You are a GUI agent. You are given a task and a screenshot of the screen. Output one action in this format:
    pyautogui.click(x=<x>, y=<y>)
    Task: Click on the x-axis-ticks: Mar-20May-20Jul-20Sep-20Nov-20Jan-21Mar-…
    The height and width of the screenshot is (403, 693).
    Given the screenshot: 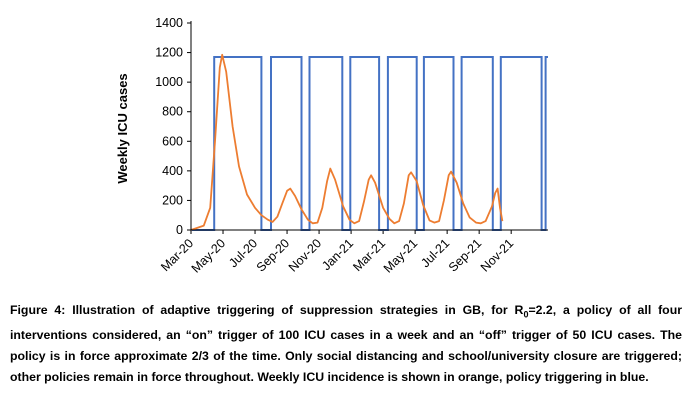 What is the action you would take?
    pyautogui.click(x=337, y=253)
    